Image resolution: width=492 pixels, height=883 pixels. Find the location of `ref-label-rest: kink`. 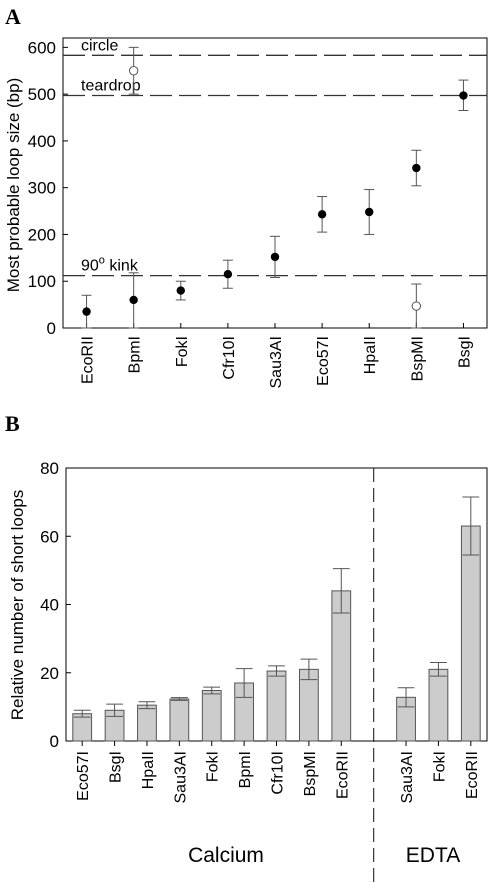

ref-label-rest: kink is located at coordinates (122, 266).